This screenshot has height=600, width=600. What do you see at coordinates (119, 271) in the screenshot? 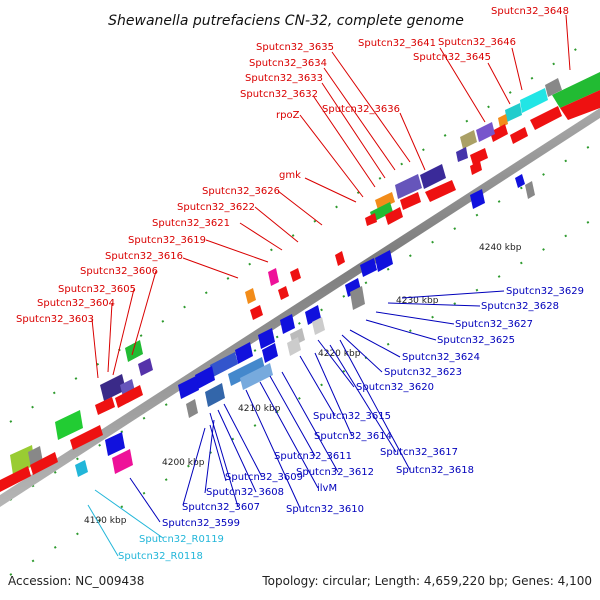
I see `gene-label: Sputcn32_3606` at bounding box center [119, 271].